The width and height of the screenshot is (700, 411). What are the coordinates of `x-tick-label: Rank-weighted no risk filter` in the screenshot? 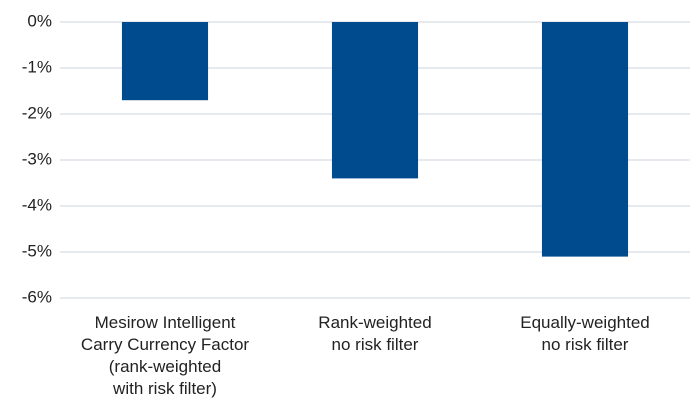 It's located at (375, 333).